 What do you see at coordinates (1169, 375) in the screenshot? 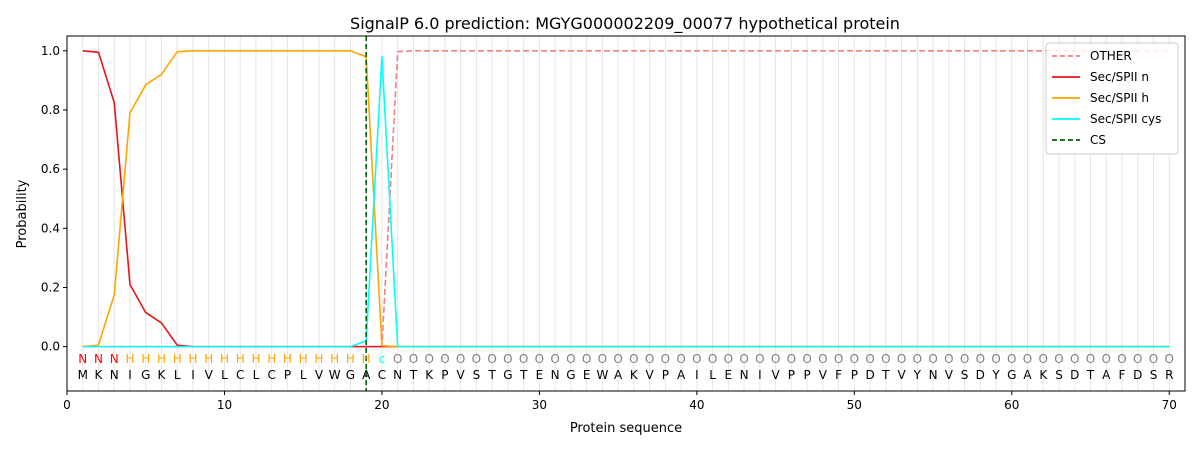
I see `amino-acid-label: R` at bounding box center [1169, 375].